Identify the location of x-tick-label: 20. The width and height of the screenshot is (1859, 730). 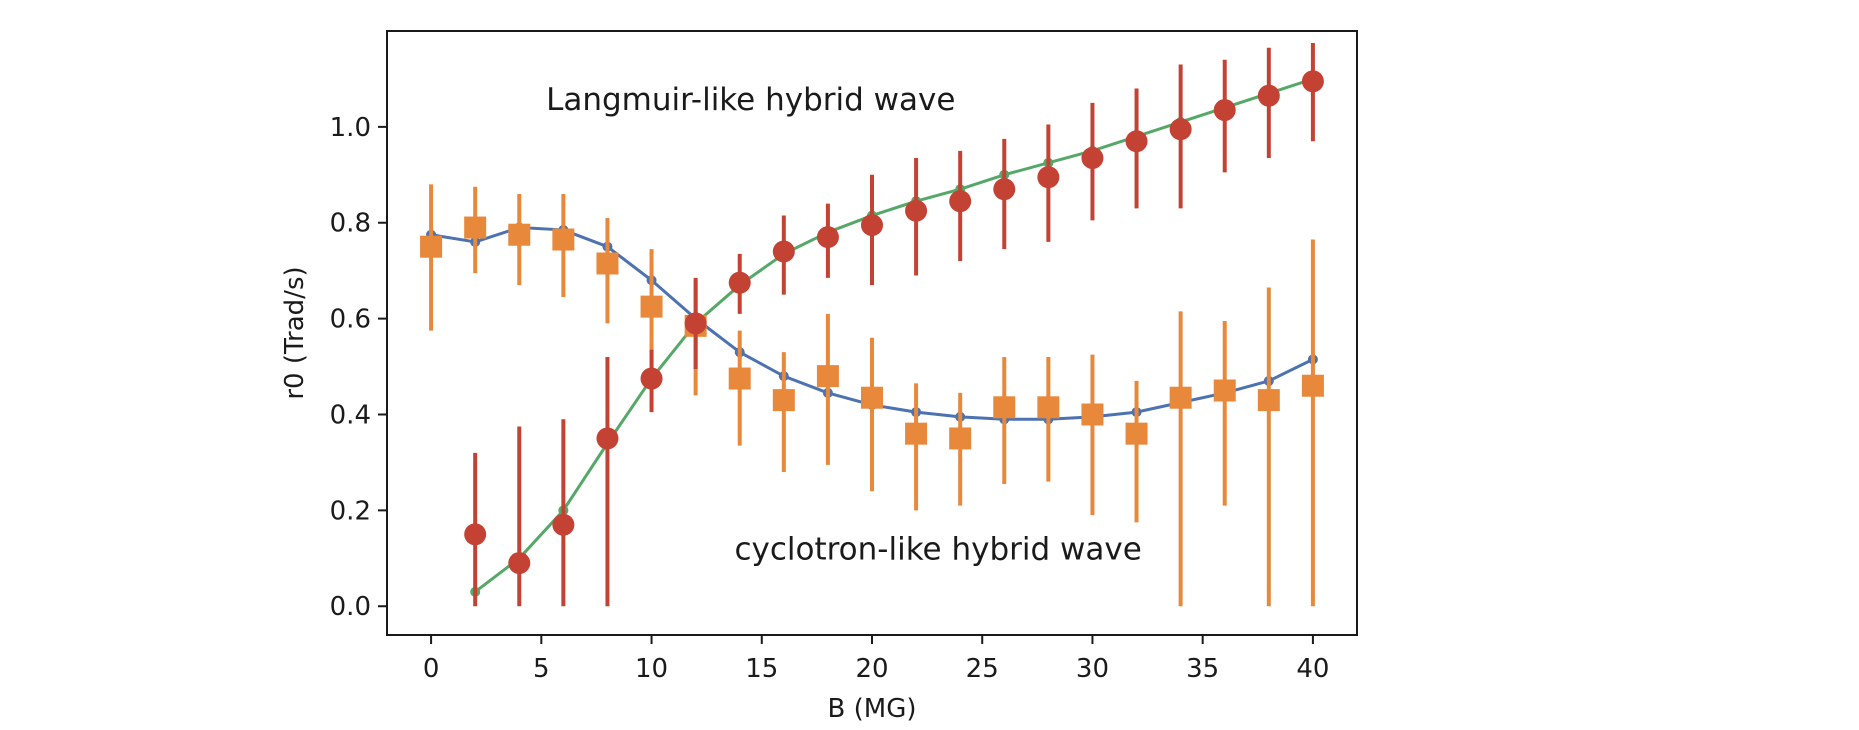
(871, 669).